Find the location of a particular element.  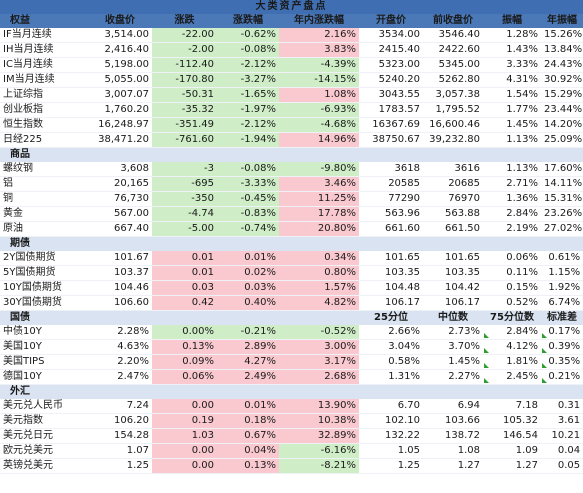

value-cell: -4.39% is located at coordinates (319, 65).